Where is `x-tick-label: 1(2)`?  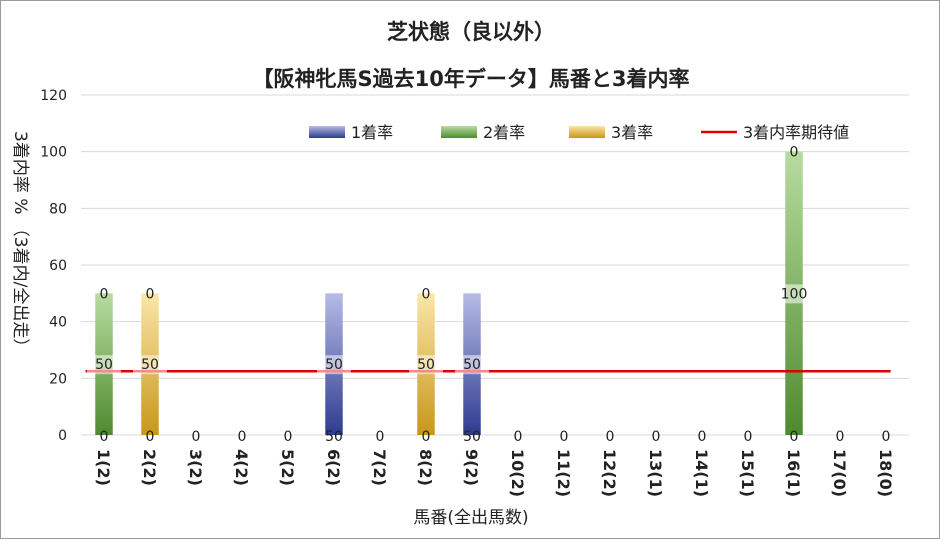 x-tick-label: 1(2) is located at coordinates (103, 467).